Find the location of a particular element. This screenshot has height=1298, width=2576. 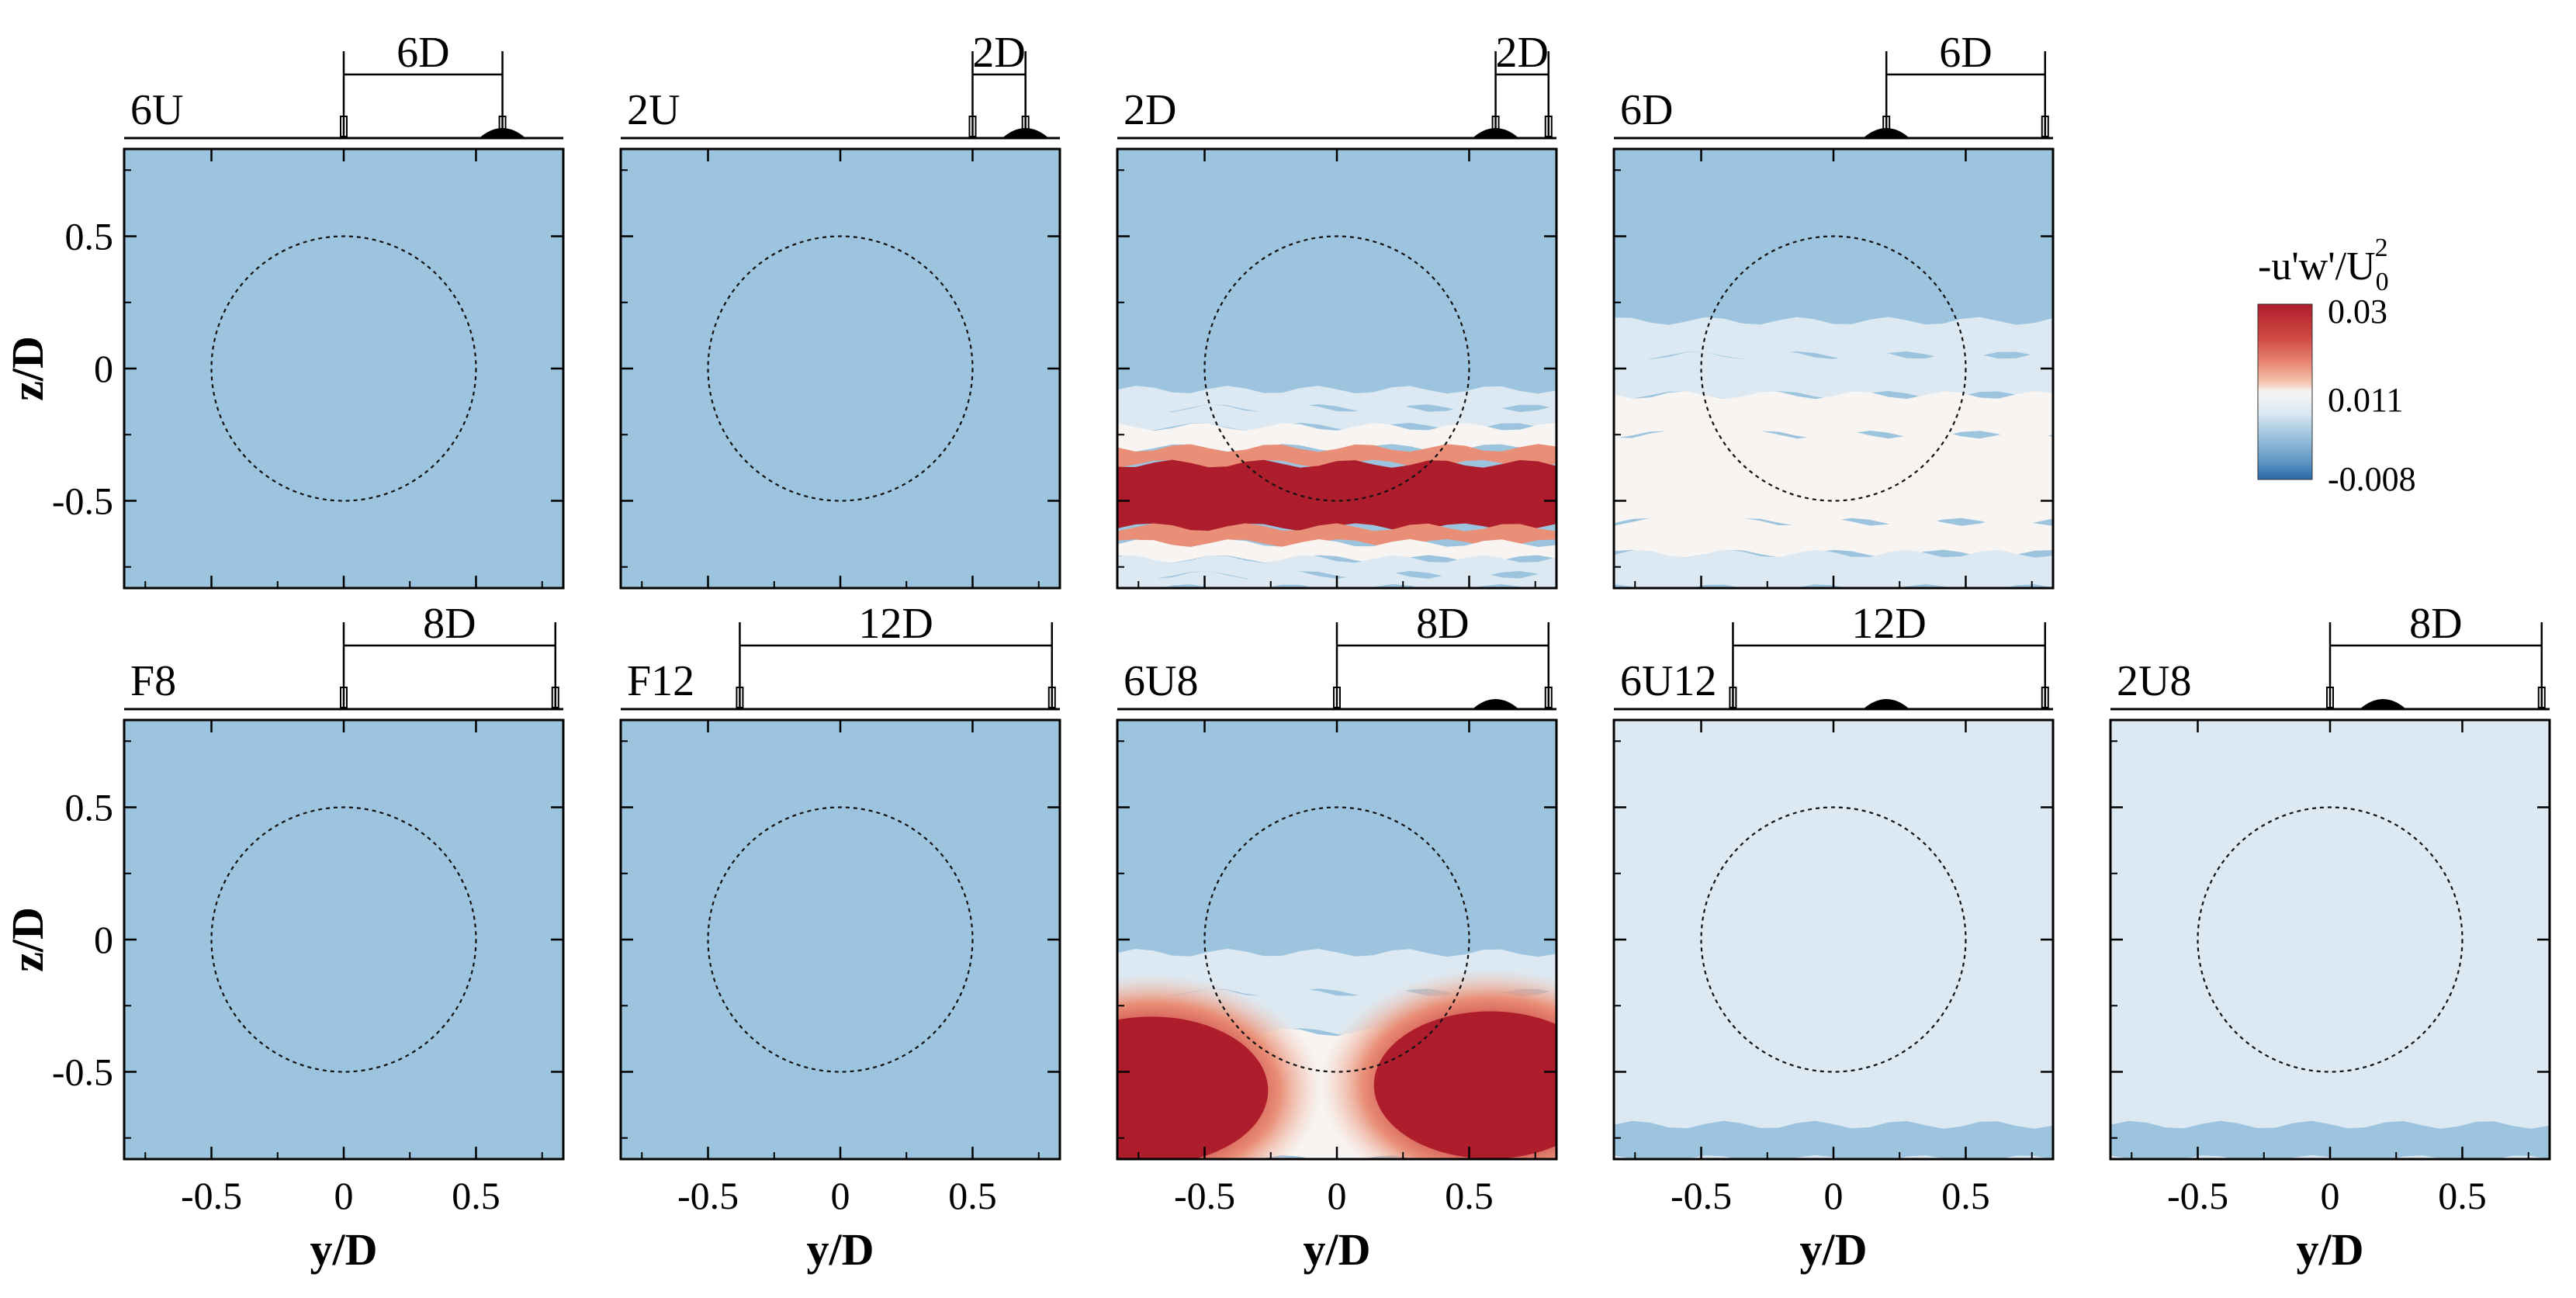

colorbar-gradient is located at coordinates (2285, 391).